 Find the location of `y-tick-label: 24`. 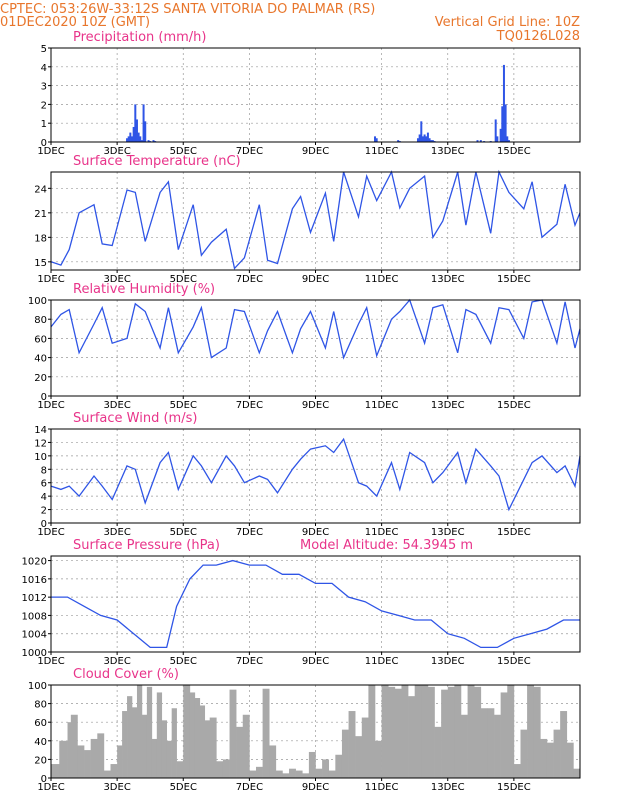

y-tick-label: 24 is located at coordinates (40, 189).